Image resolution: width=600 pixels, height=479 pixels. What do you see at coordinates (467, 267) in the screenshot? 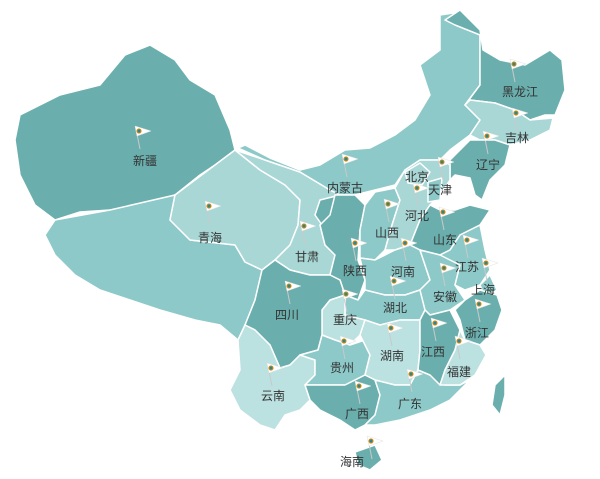
I see `province-label: 江苏` at bounding box center [467, 267].